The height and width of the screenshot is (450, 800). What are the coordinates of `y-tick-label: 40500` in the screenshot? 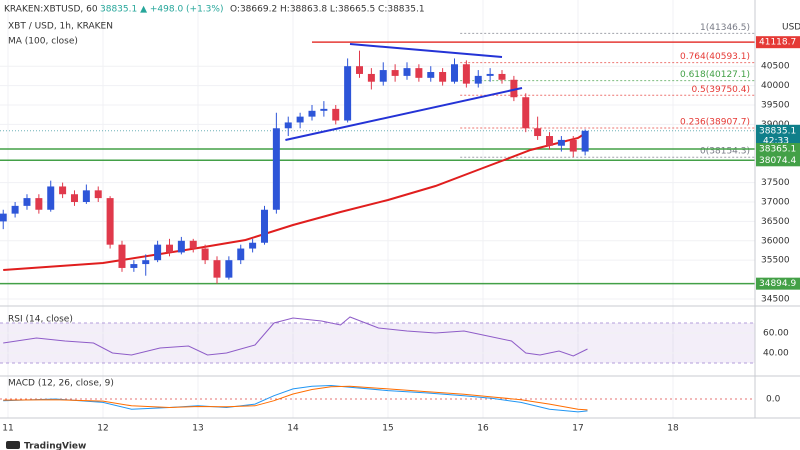 It's located at (775, 67).